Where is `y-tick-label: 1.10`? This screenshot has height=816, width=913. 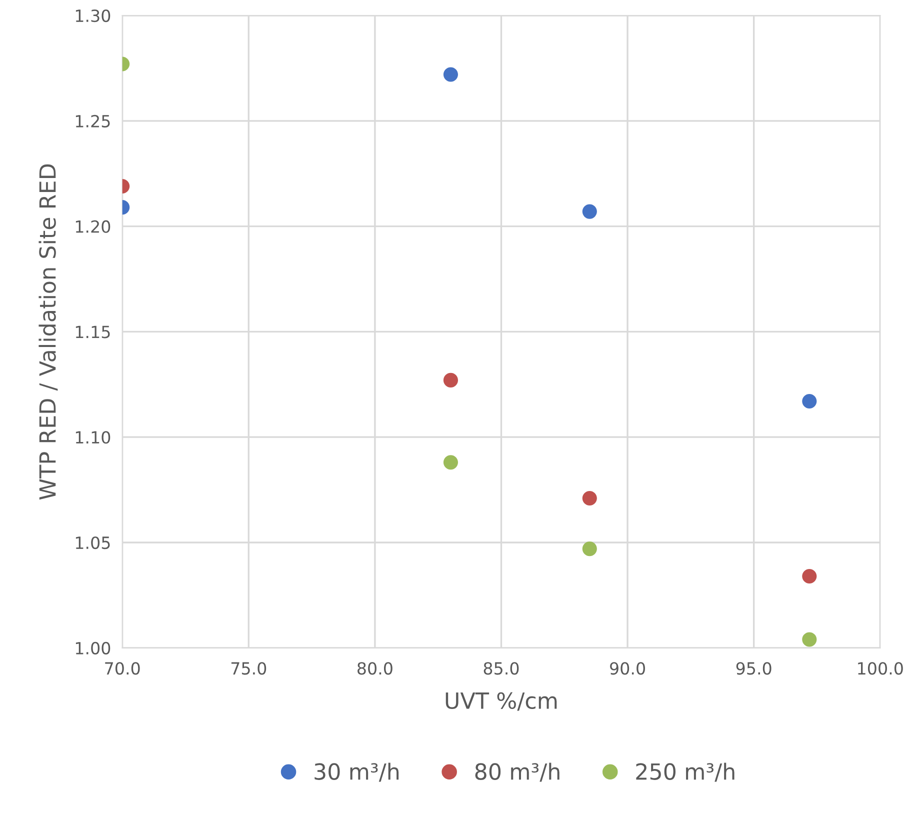
y-tick-label: 1.10 is located at coordinates (93, 437).